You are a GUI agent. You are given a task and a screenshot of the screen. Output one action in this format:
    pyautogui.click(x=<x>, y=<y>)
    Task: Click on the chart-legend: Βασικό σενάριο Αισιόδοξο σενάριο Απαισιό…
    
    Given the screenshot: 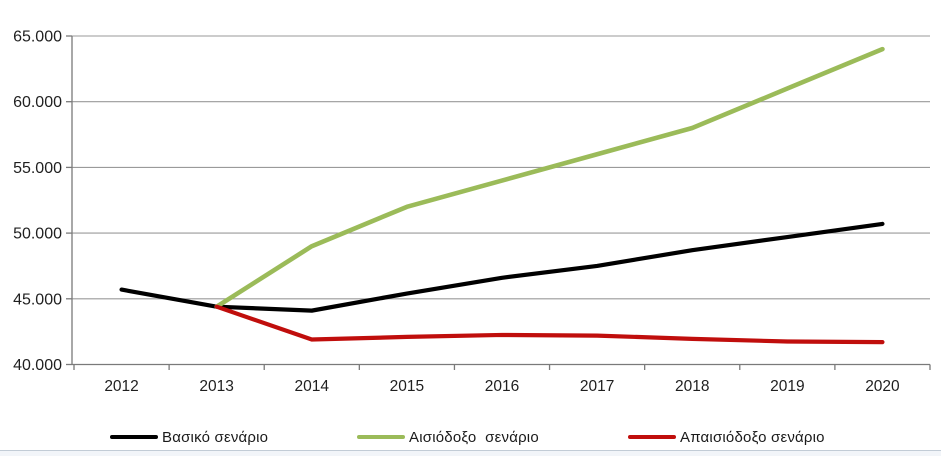 What is the action you would take?
    pyautogui.click(x=470, y=437)
    